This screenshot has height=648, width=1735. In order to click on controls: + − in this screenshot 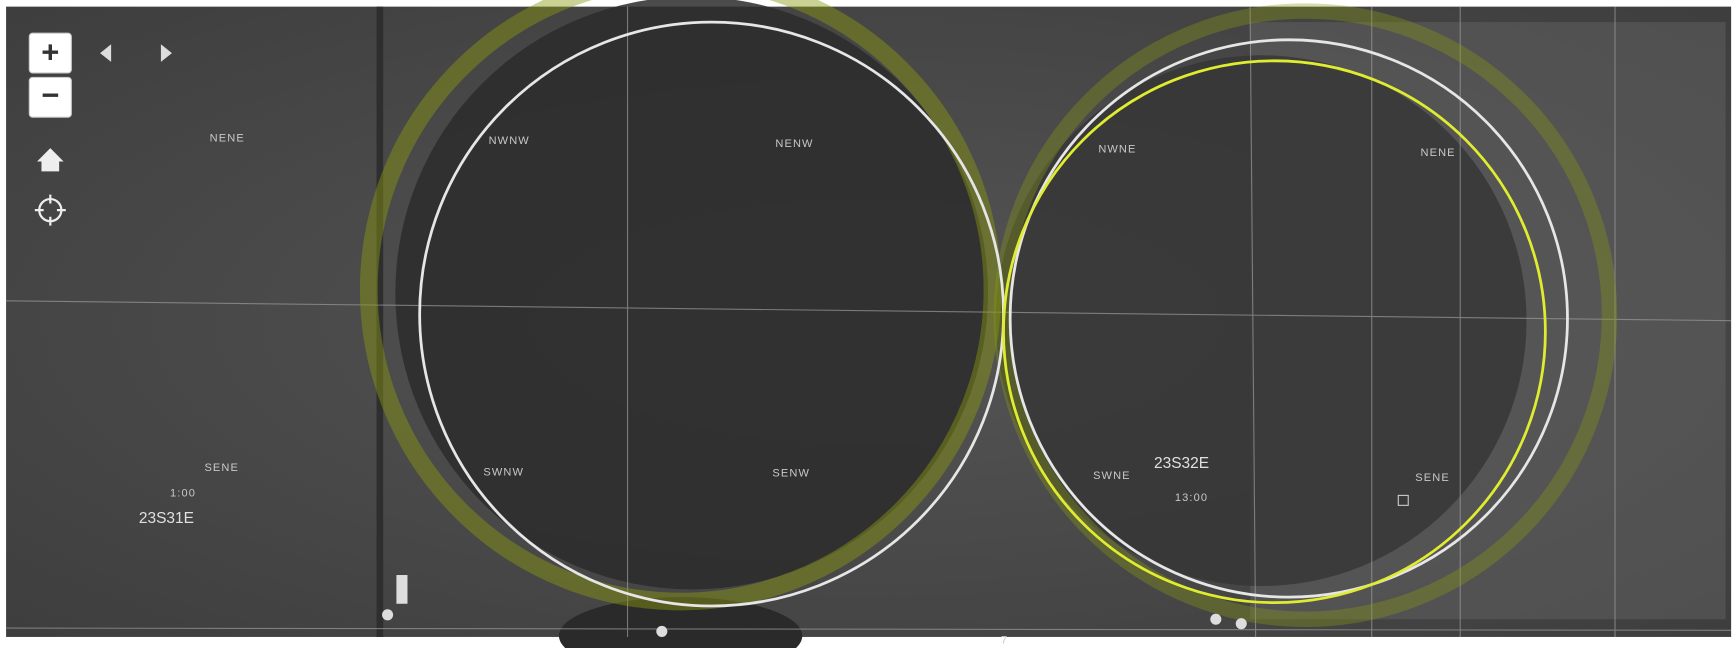, I will do `click(100, 129)`.